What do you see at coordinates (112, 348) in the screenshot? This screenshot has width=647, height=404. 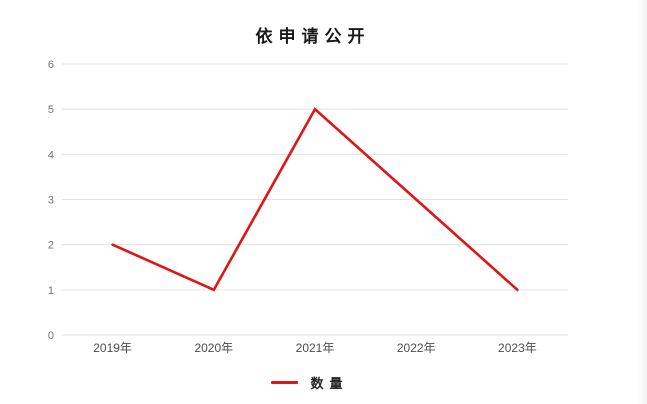 I see `x-axis-tick-label: 2019年` at bounding box center [112, 348].